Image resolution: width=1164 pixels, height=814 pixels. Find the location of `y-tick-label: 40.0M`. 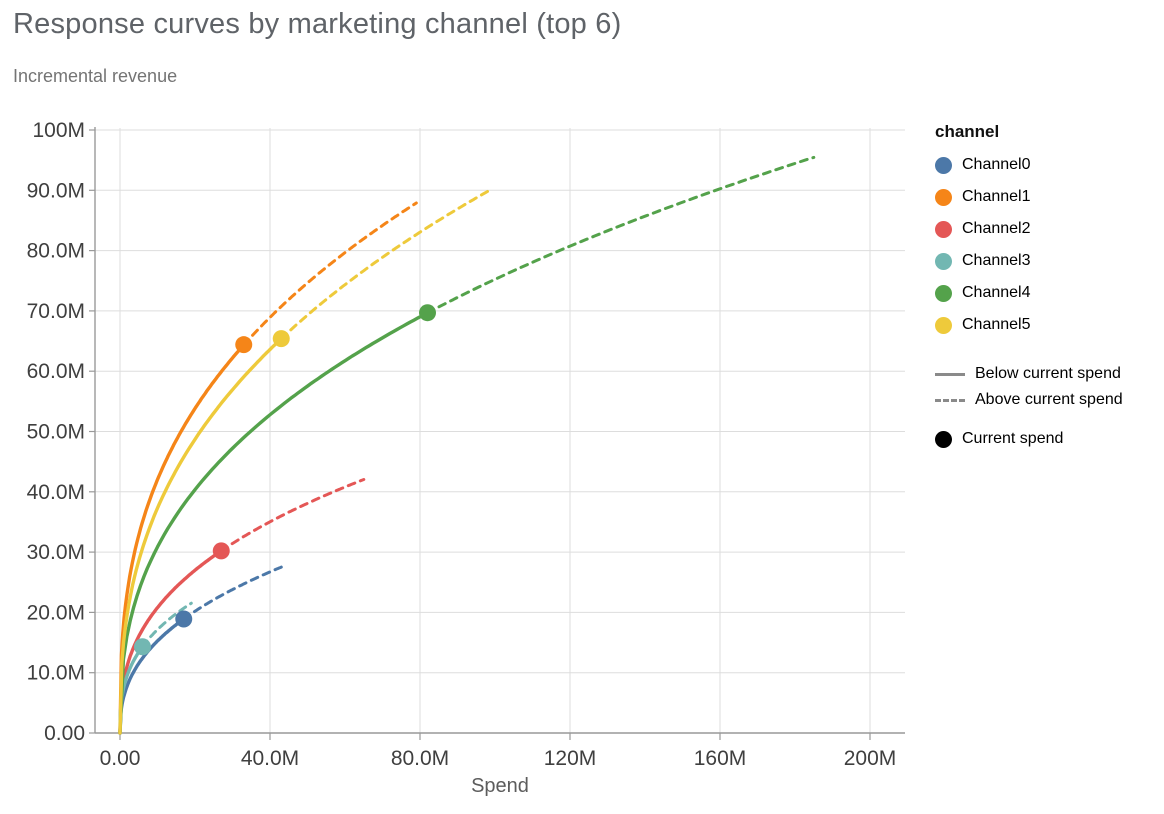

y-tick-label: 40.0M is located at coordinates (56, 492).